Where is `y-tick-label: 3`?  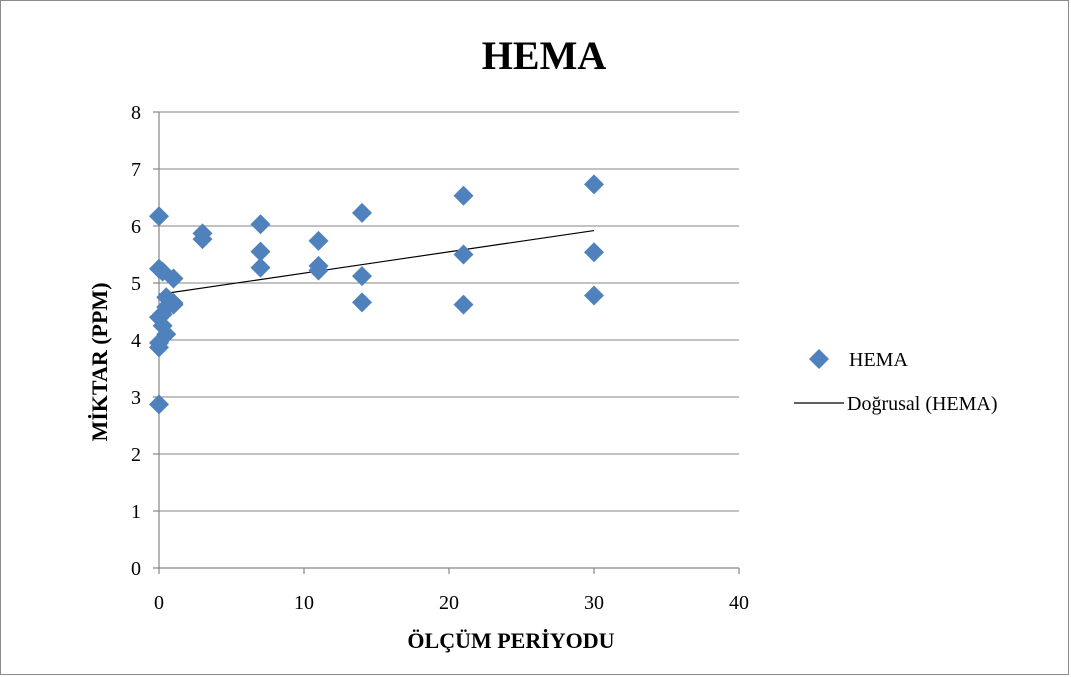 y-tick-label: 3 is located at coordinates (136, 398).